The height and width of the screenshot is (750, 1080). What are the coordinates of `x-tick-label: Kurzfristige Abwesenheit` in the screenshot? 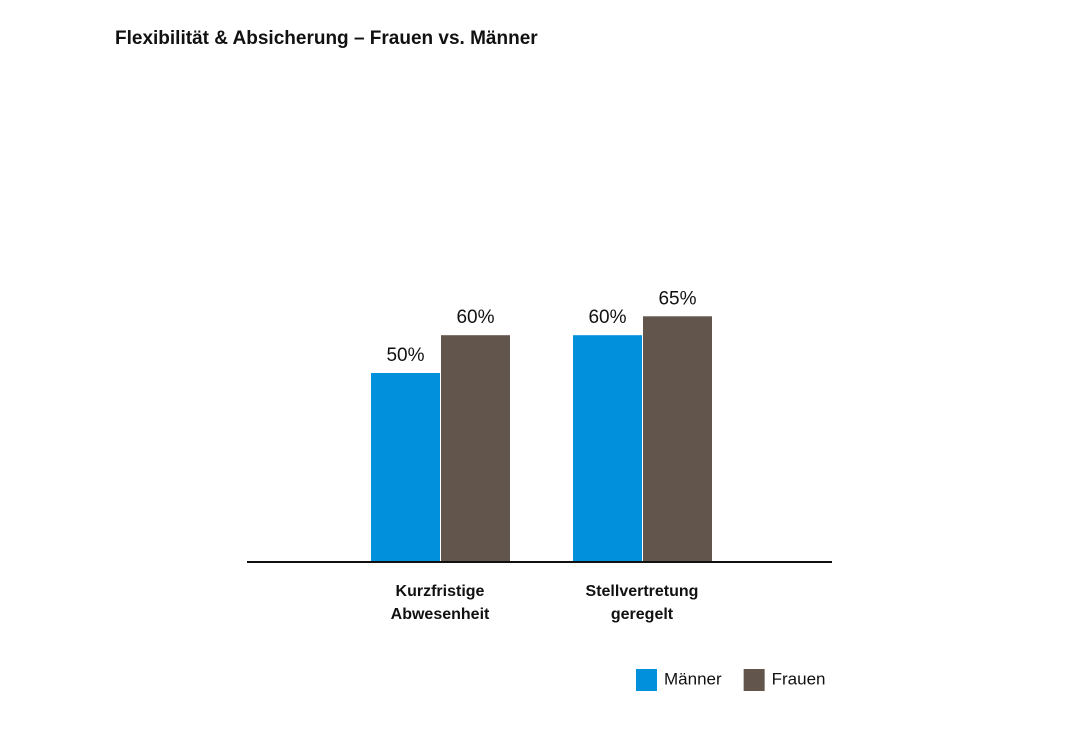 It's located at (440, 603).